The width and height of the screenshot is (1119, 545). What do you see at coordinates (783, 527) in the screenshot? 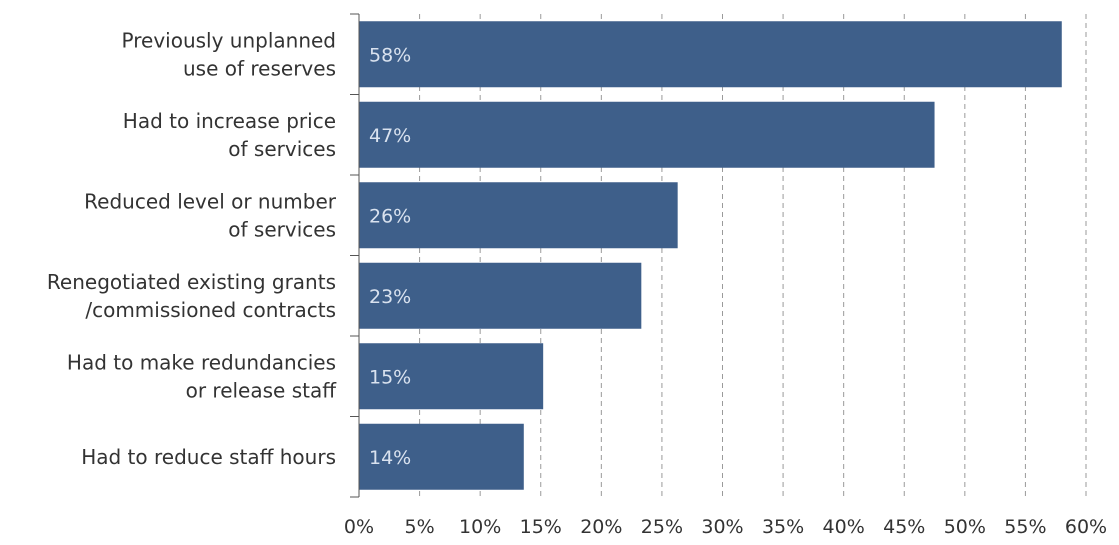
I see `x-tick-label: 35%` at bounding box center [783, 527].